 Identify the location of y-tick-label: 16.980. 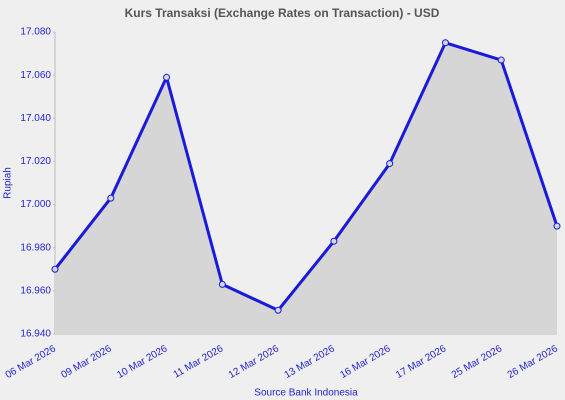
(35, 247).